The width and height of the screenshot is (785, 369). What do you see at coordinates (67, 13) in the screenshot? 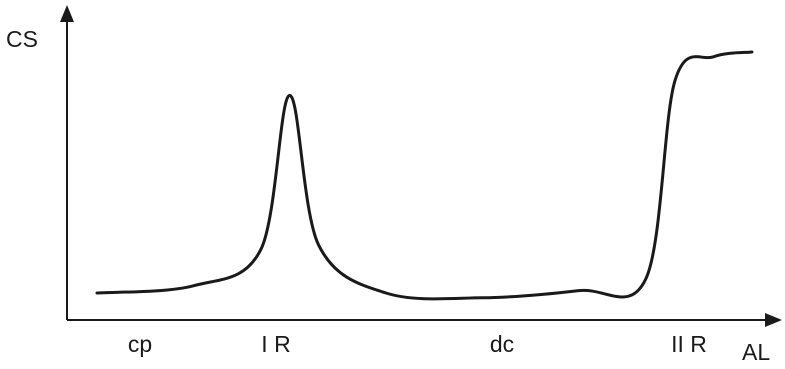
I see `y-axis-arrow` at bounding box center [67, 13].